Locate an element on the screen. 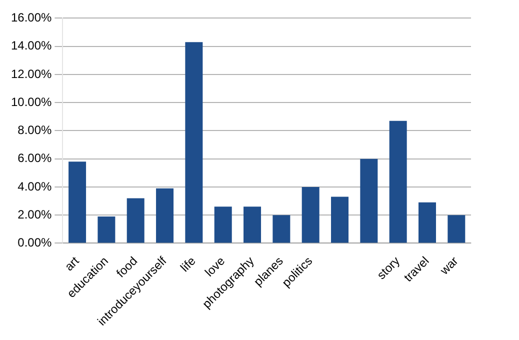  y-tick-label: 8.00% is located at coordinates (35, 130).